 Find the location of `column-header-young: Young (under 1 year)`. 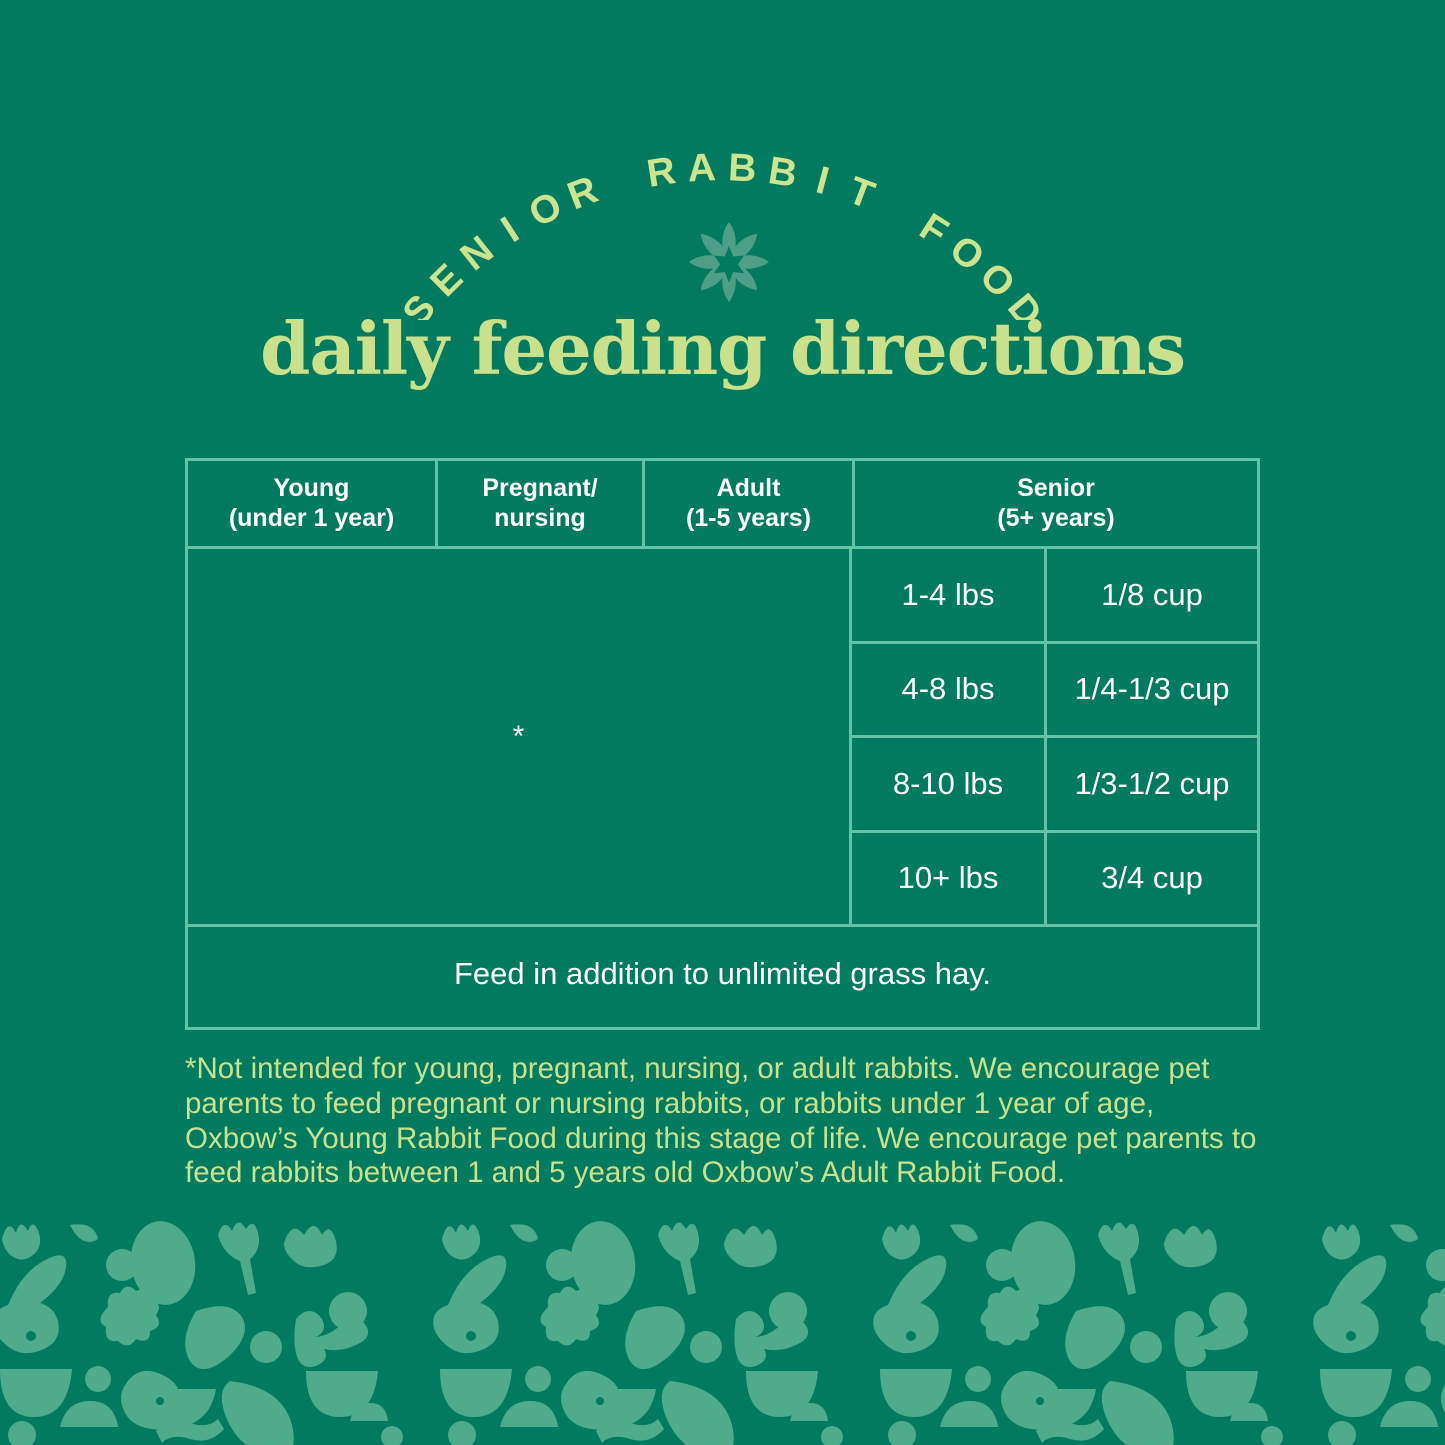

column-header-young: Young (under 1 year) is located at coordinates (313, 505).